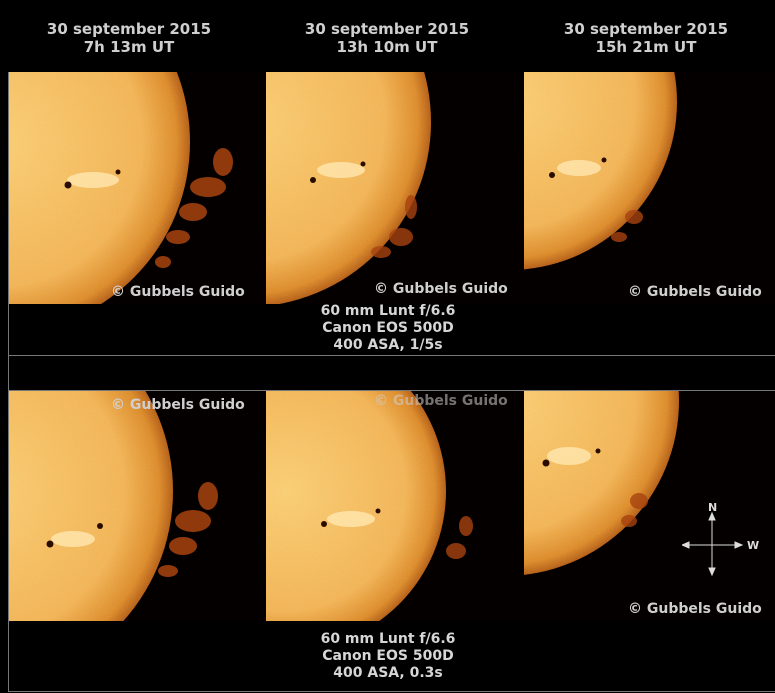 Image resolution: width=775 pixels, height=693 pixels. I want to click on compass-rose: N W, so click(723, 540).